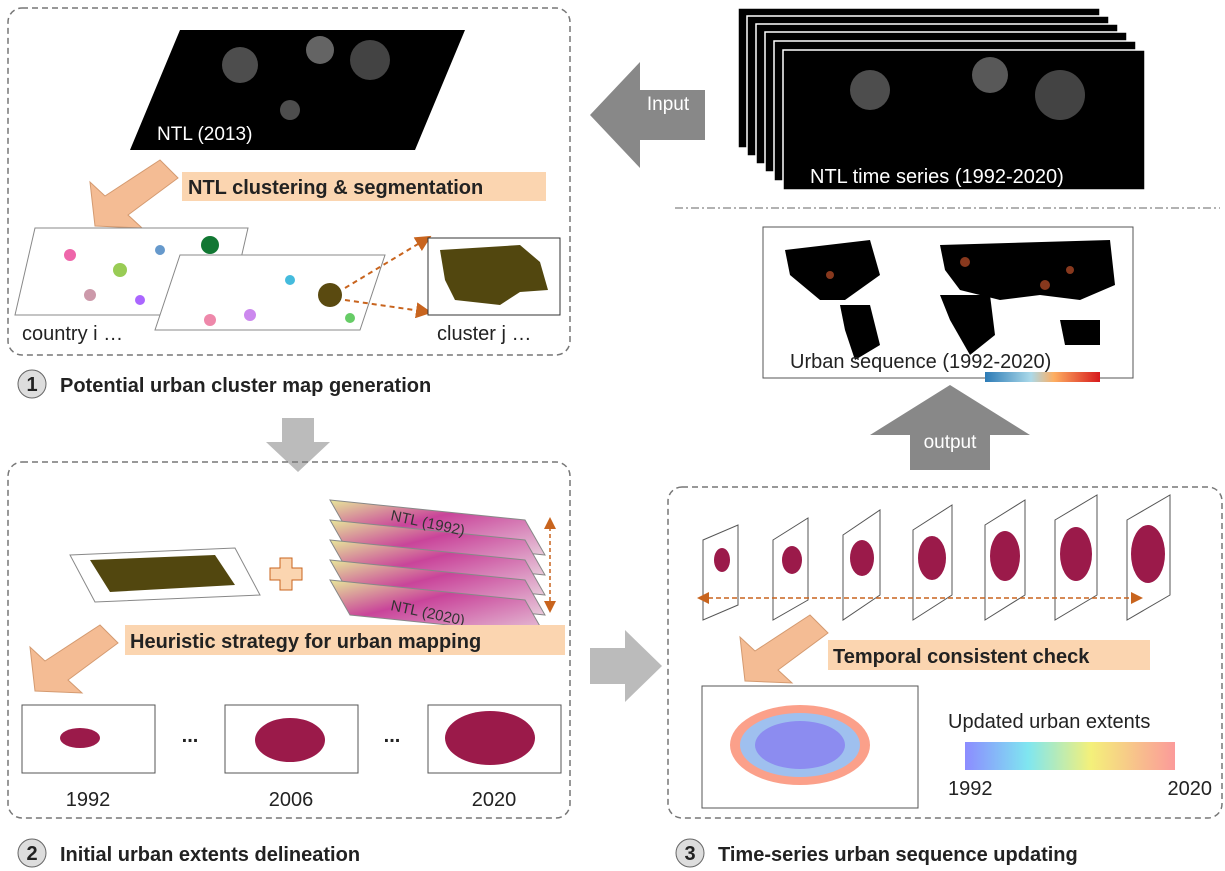 Image resolution: width=1225 pixels, height=871 pixels. Describe the element at coordinates (950, 427) in the screenshot. I see `output-arrow` at that location.